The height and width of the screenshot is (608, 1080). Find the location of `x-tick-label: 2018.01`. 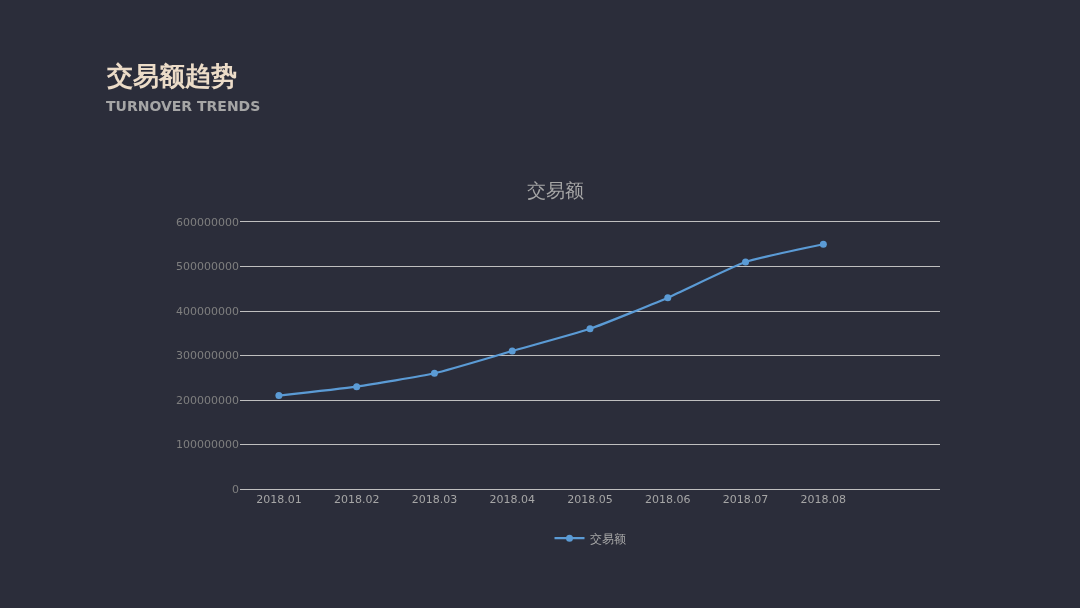

x-tick-label: 2018.01 is located at coordinates (279, 500).